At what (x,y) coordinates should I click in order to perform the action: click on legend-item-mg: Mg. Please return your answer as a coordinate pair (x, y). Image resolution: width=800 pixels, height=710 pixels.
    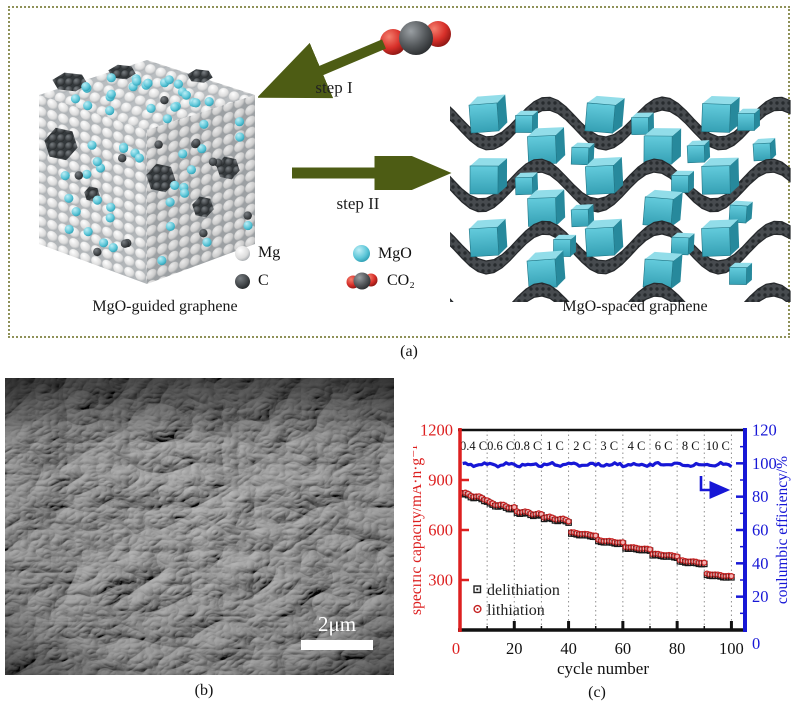
    Looking at the image, I should click on (257, 253).